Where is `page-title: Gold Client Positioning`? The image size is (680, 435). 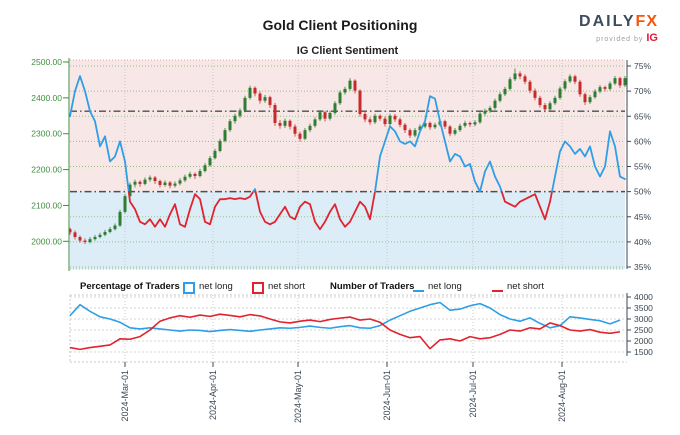
page-title: Gold Client Positioning is located at coordinates (340, 25).